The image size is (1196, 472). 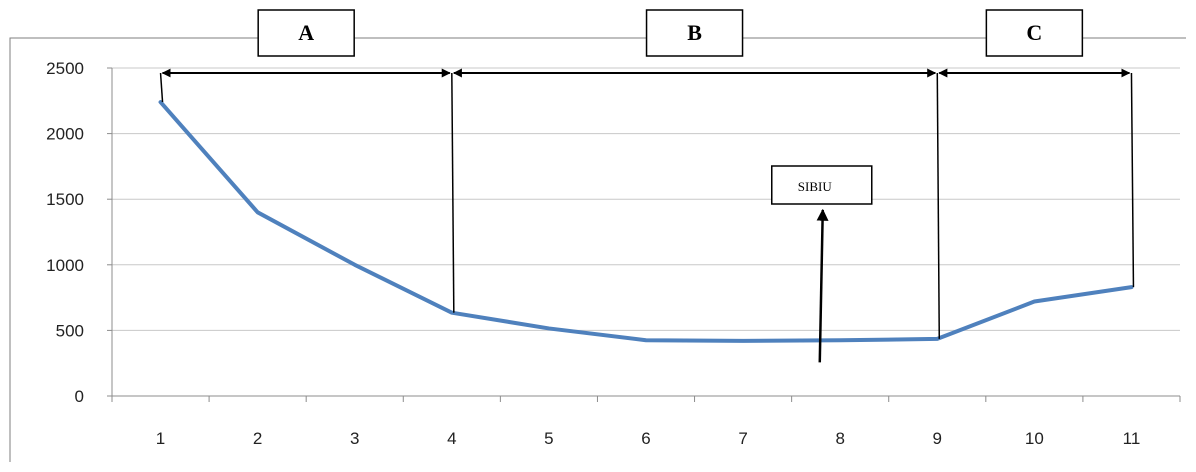 I want to click on x-tick-label: 10, so click(x=1034, y=438).